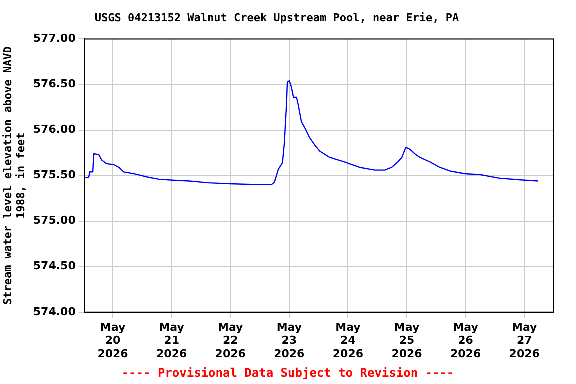 The height and width of the screenshot is (384, 576). I want to click on x-tick-label: May 22 2026, so click(230, 340).